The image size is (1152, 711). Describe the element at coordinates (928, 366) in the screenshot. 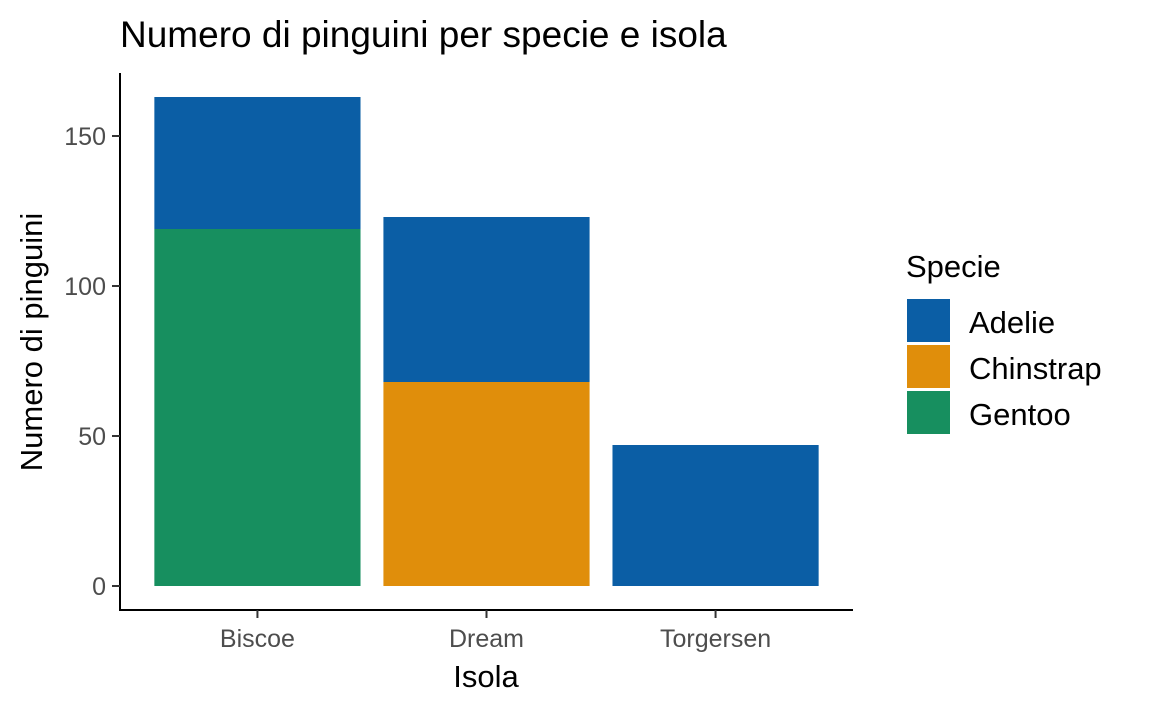

I see `legend-key-chinstrap` at that location.